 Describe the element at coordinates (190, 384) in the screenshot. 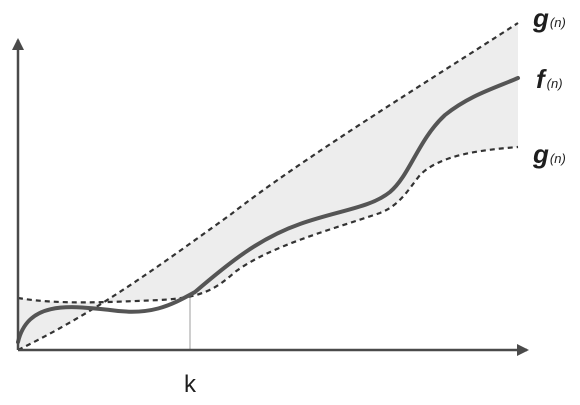

I see `threshold-label: k` at that location.